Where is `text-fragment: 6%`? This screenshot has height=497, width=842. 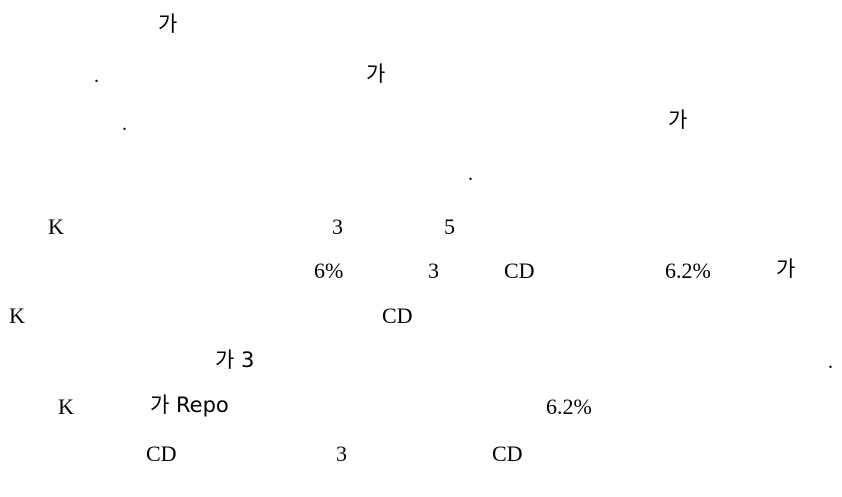
text-fragment: 6% is located at coordinates (329, 270).